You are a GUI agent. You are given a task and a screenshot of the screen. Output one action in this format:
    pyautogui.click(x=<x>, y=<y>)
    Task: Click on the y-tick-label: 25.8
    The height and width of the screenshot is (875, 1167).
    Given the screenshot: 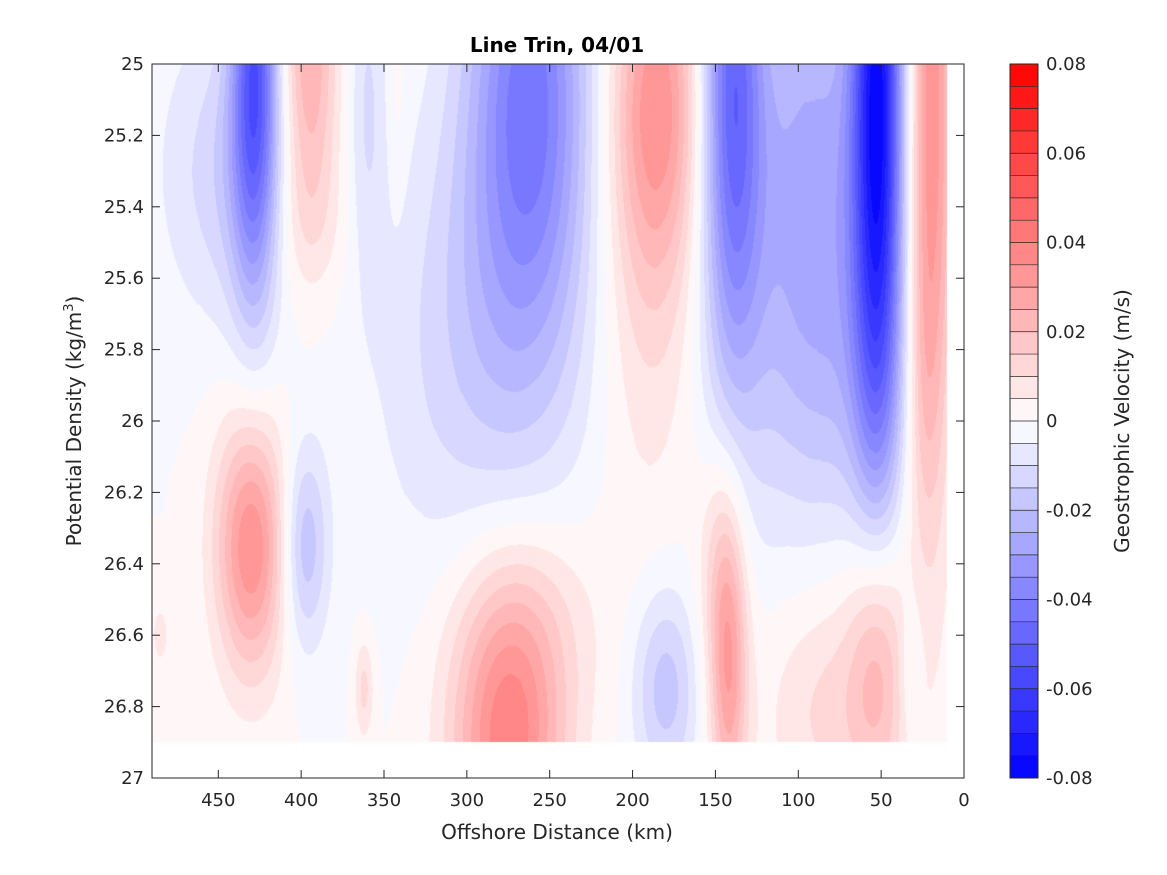 What is the action you would take?
    pyautogui.click(x=124, y=350)
    